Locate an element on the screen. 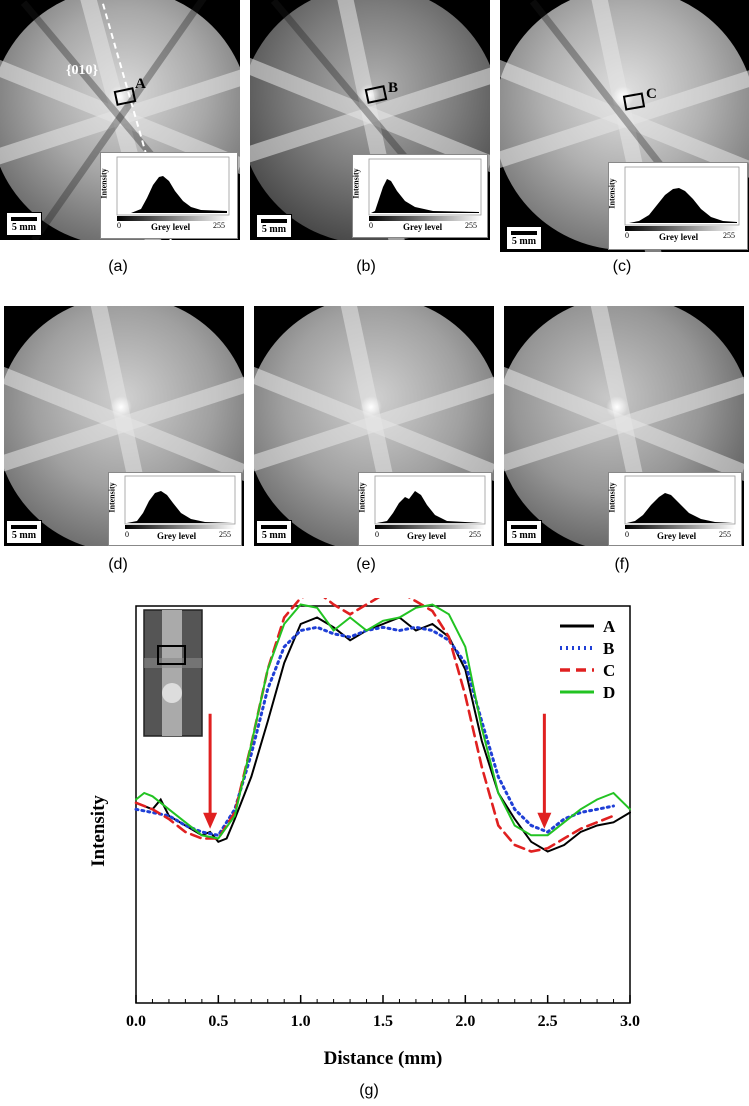 The width and height of the screenshot is (749, 1106). panel-label: (f) is located at coordinates (622, 564).